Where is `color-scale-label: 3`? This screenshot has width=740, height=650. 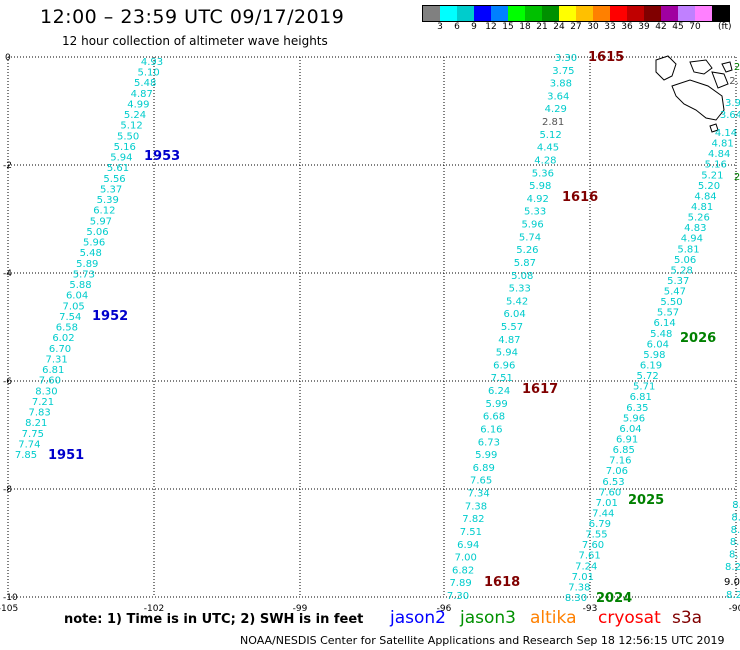
color-scale-label: 3 is located at coordinates (440, 27).